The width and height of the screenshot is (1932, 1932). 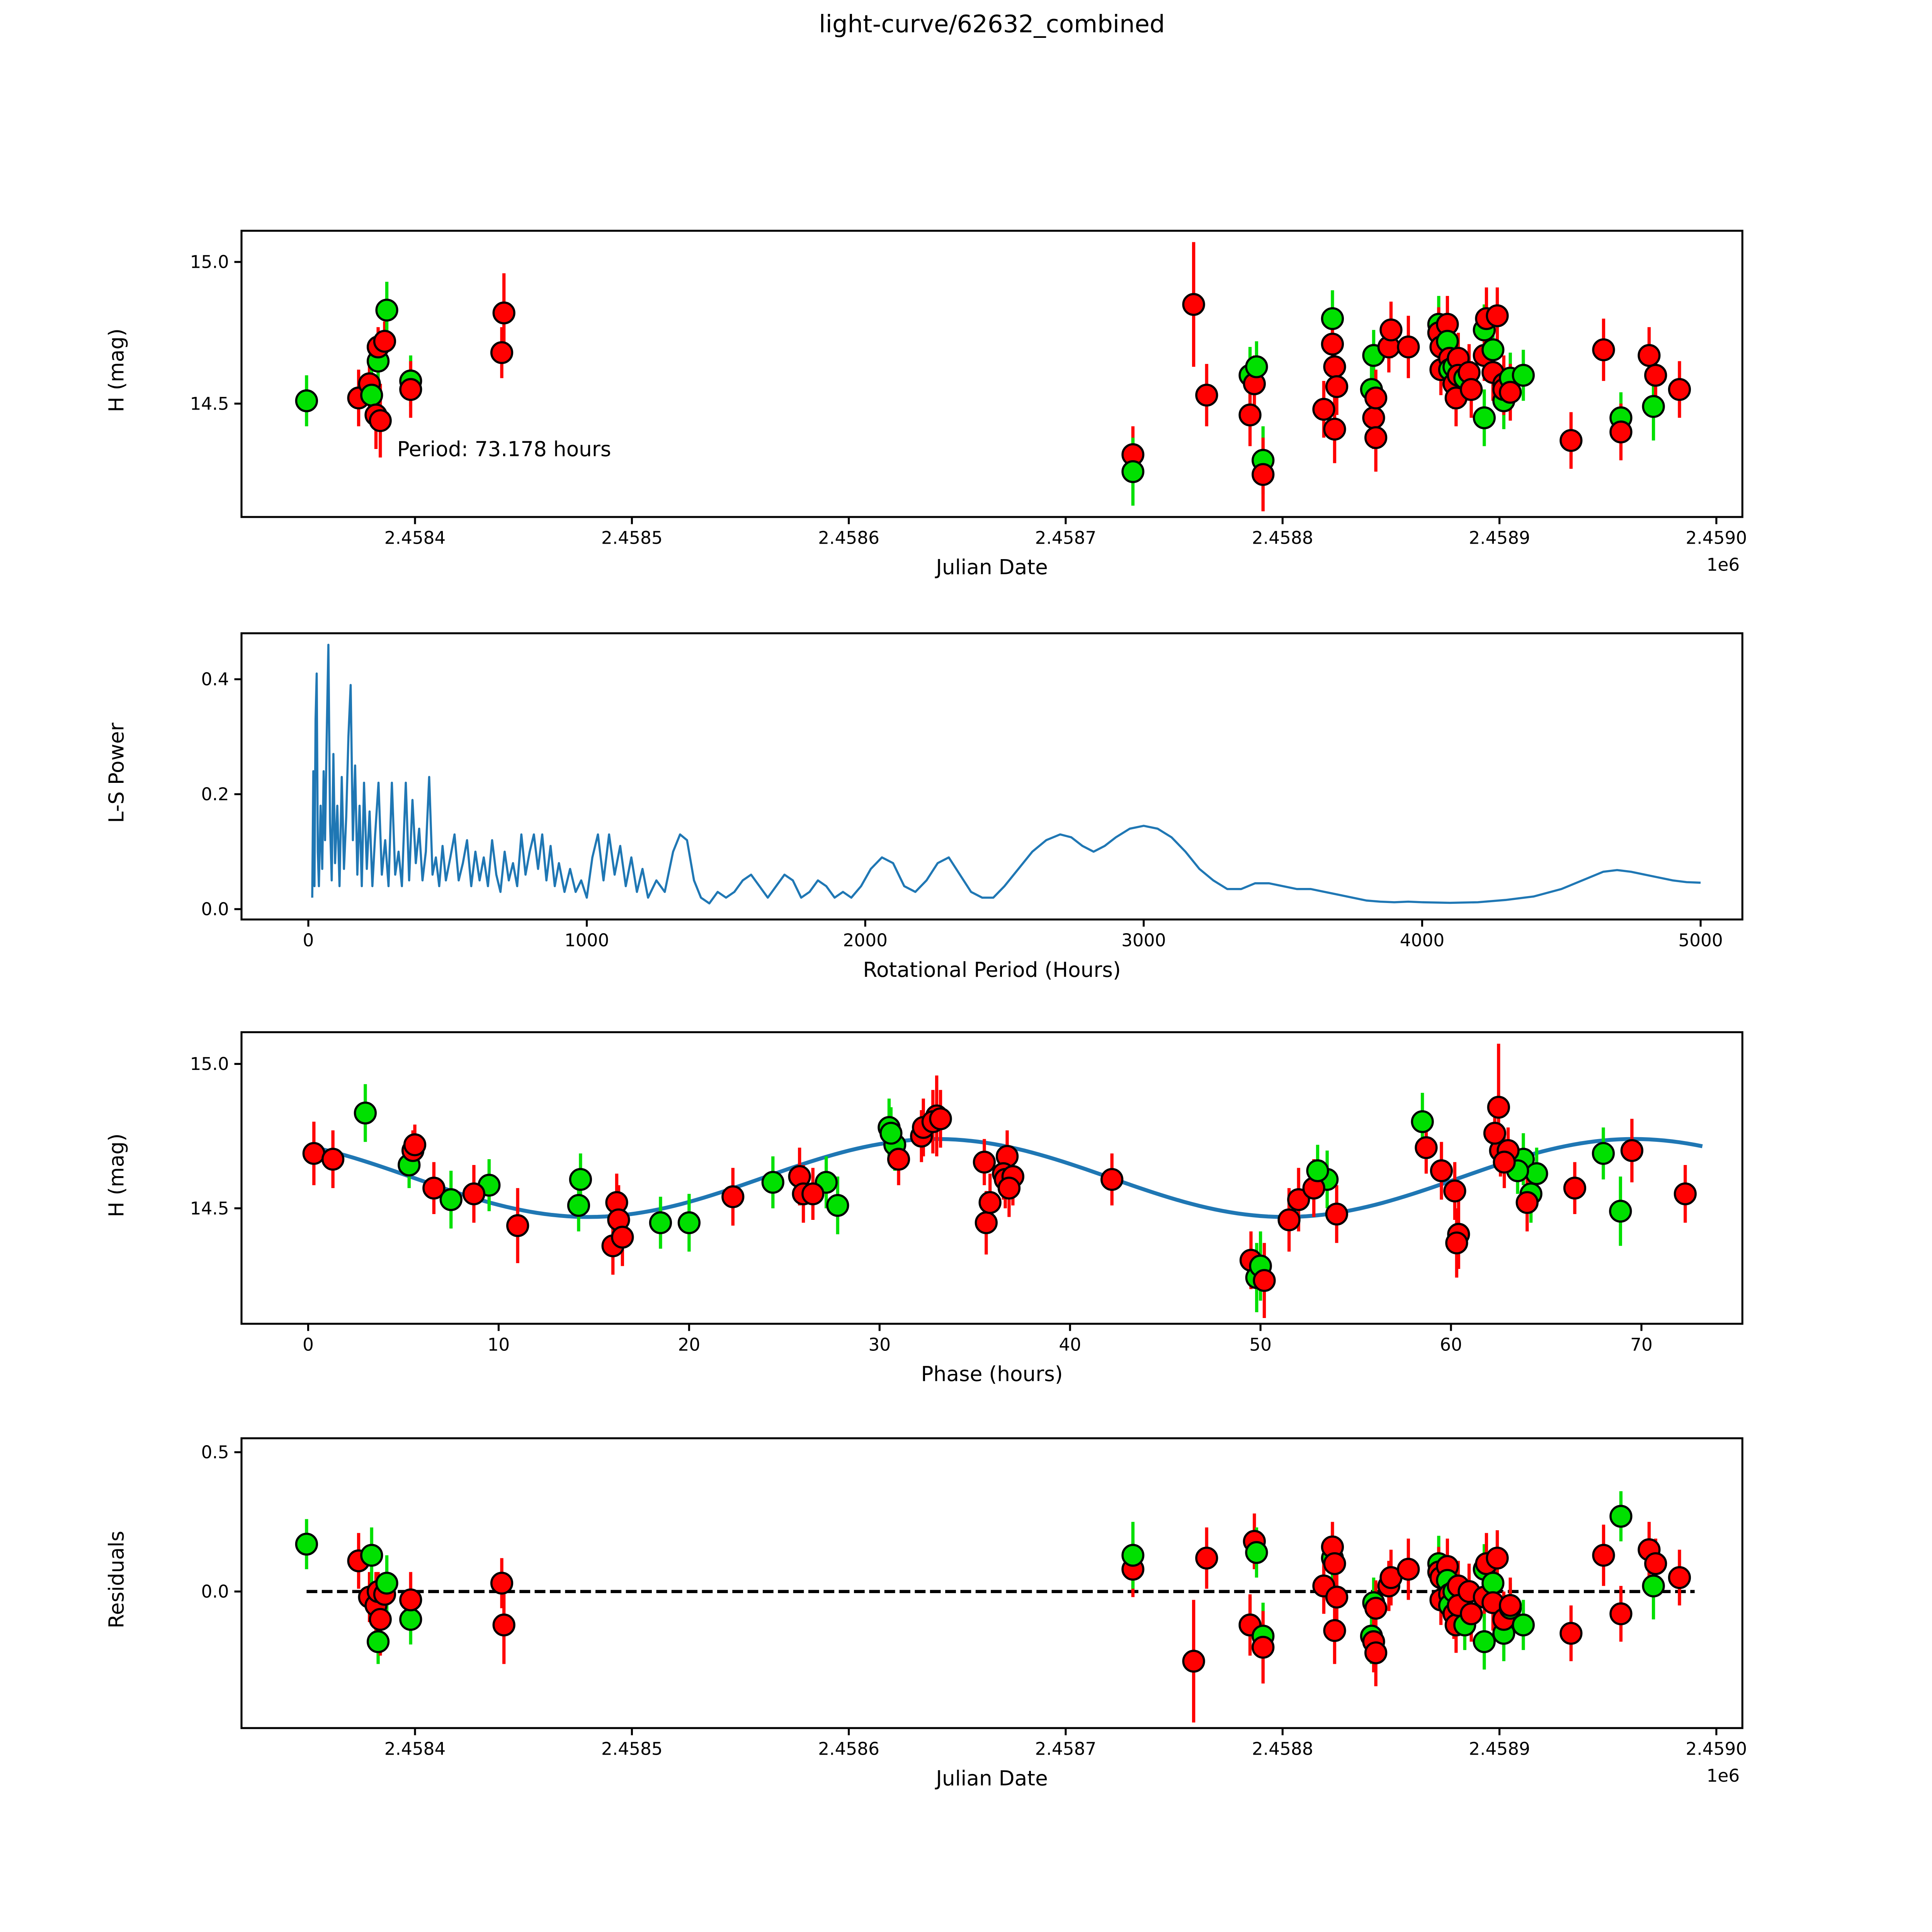 I want to click on x-axis-offset-1e6-top: 1e6, so click(x=1723, y=566).